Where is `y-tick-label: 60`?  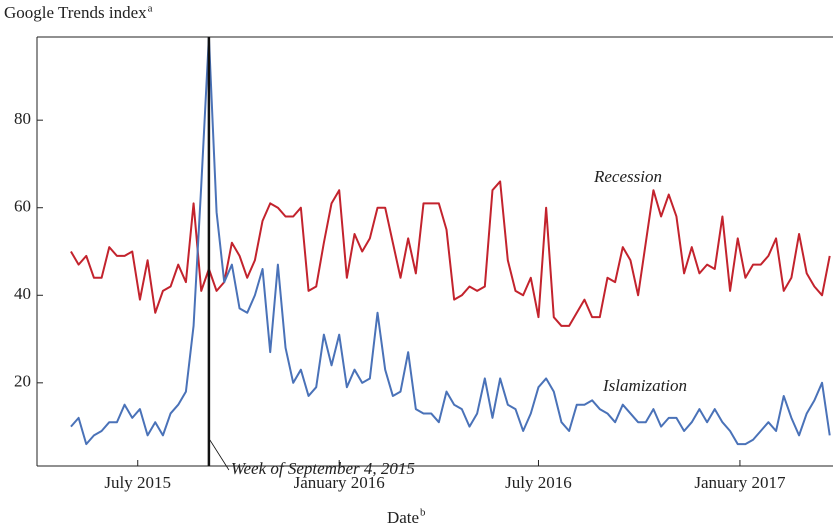
y-tick-label: 60 is located at coordinates (22, 206).